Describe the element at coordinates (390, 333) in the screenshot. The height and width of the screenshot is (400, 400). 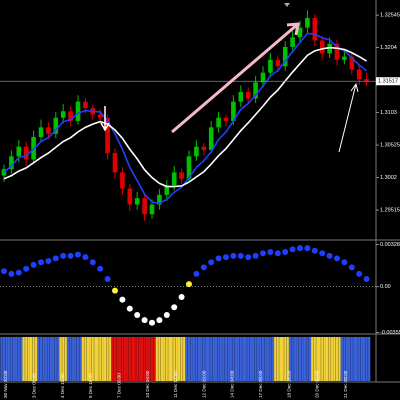
I see `y-tick-label: -0.003559` at that location.